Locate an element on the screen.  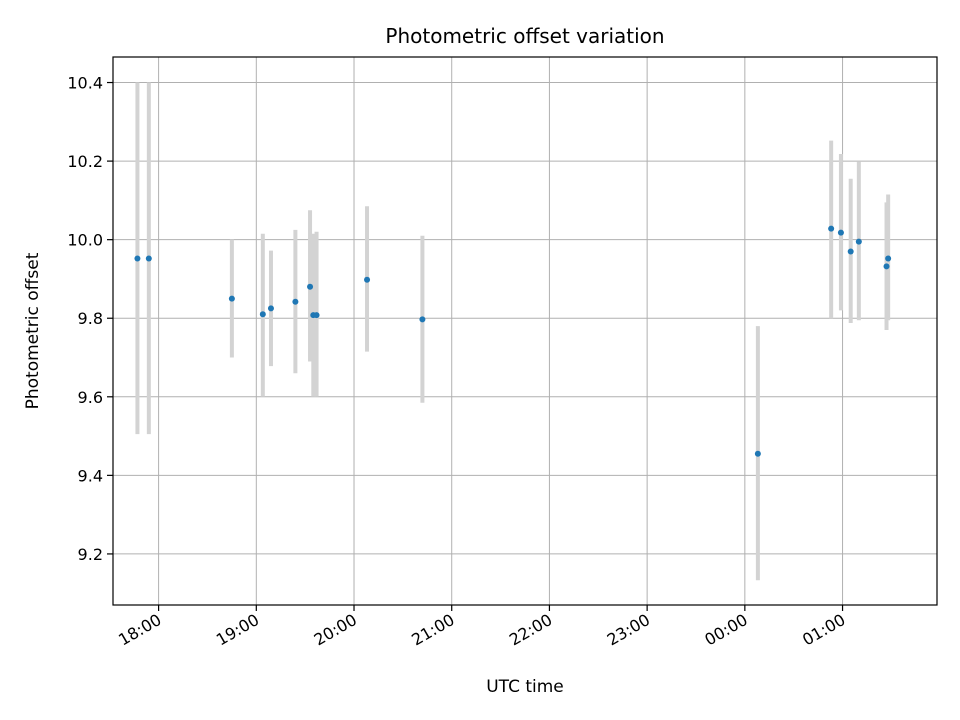
y-tick-label: 9.4 is located at coordinates (90, 475).